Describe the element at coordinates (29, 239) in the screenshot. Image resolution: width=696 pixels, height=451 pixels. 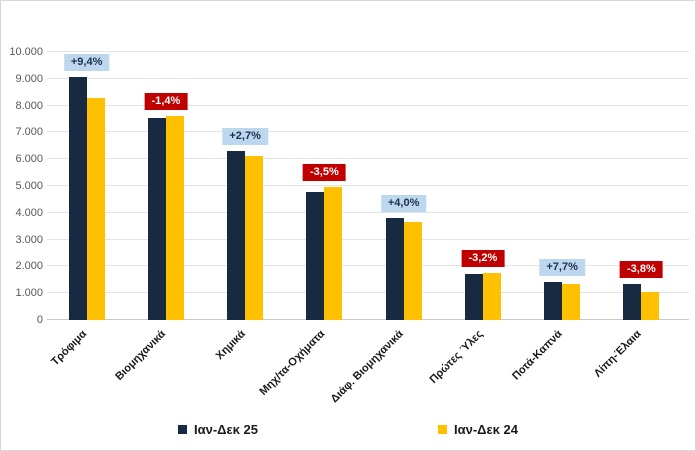
I see `y-tick-label: 3.000` at that location.